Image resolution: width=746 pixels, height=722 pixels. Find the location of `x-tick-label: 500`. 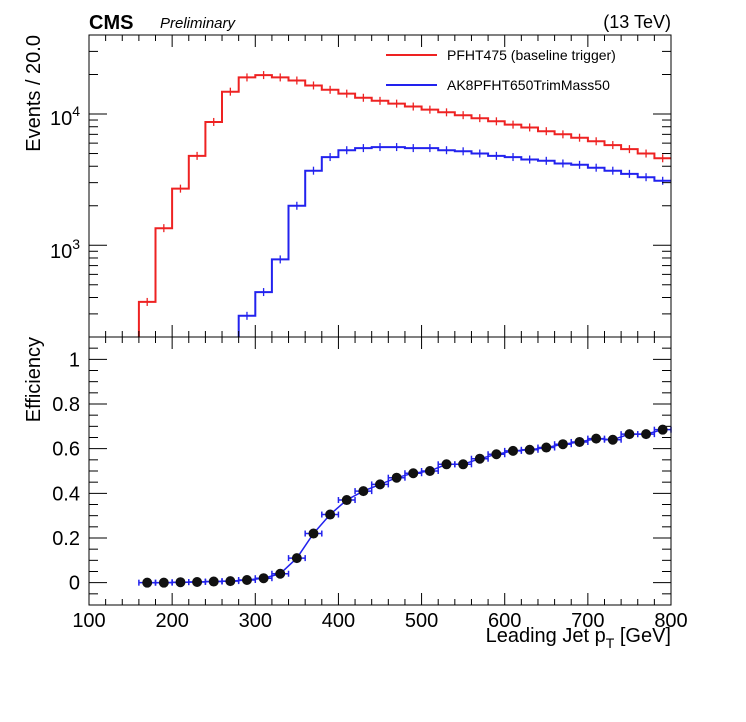

x-tick-label: 500 is located at coordinates (421, 621).